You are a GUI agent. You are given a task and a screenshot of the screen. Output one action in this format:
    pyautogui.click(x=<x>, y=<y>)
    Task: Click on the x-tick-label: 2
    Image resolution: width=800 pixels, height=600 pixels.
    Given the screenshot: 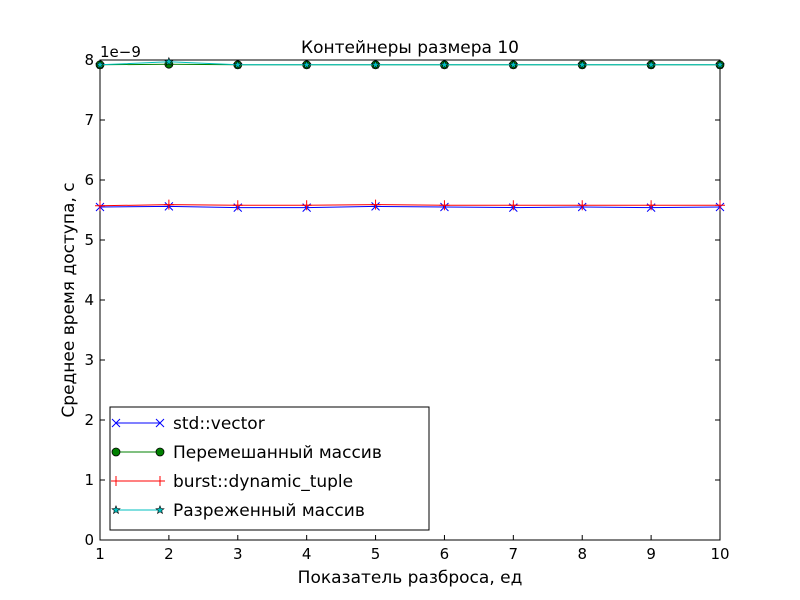 What is the action you would take?
    pyautogui.click(x=169, y=554)
    